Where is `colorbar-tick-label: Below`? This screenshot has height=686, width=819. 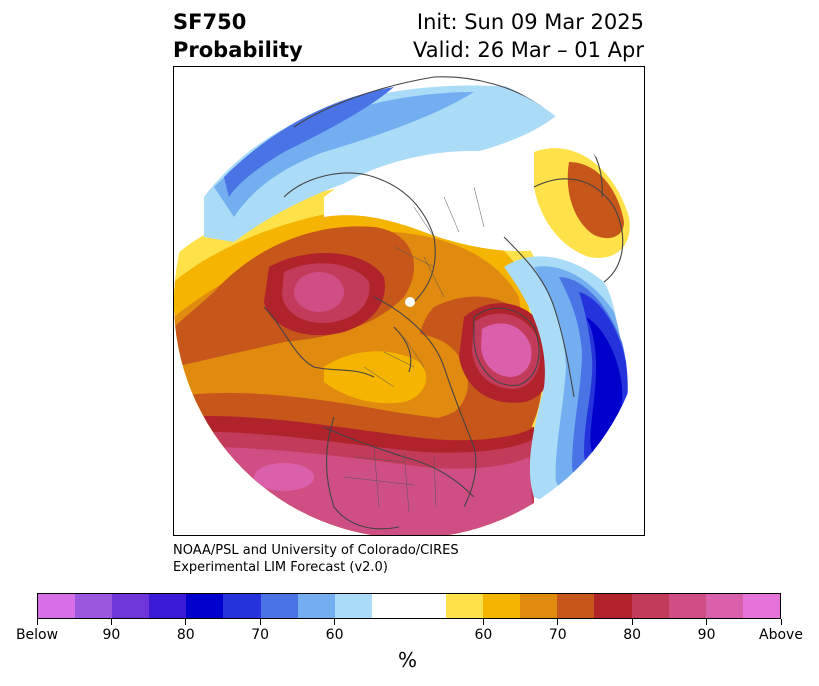 colorbar-tick-label: Below is located at coordinates (37, 635).